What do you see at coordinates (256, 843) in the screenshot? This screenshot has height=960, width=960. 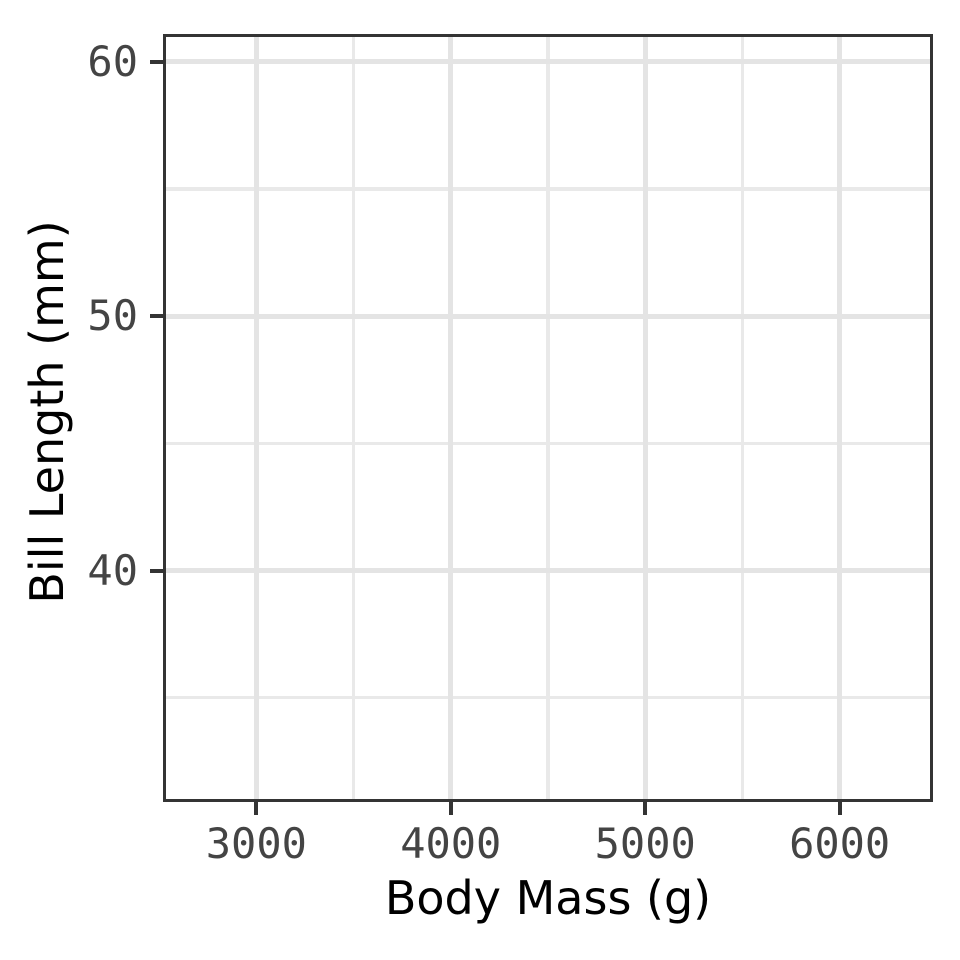 I see `x-tick-label: 3000` at bounding box center [256, 843].